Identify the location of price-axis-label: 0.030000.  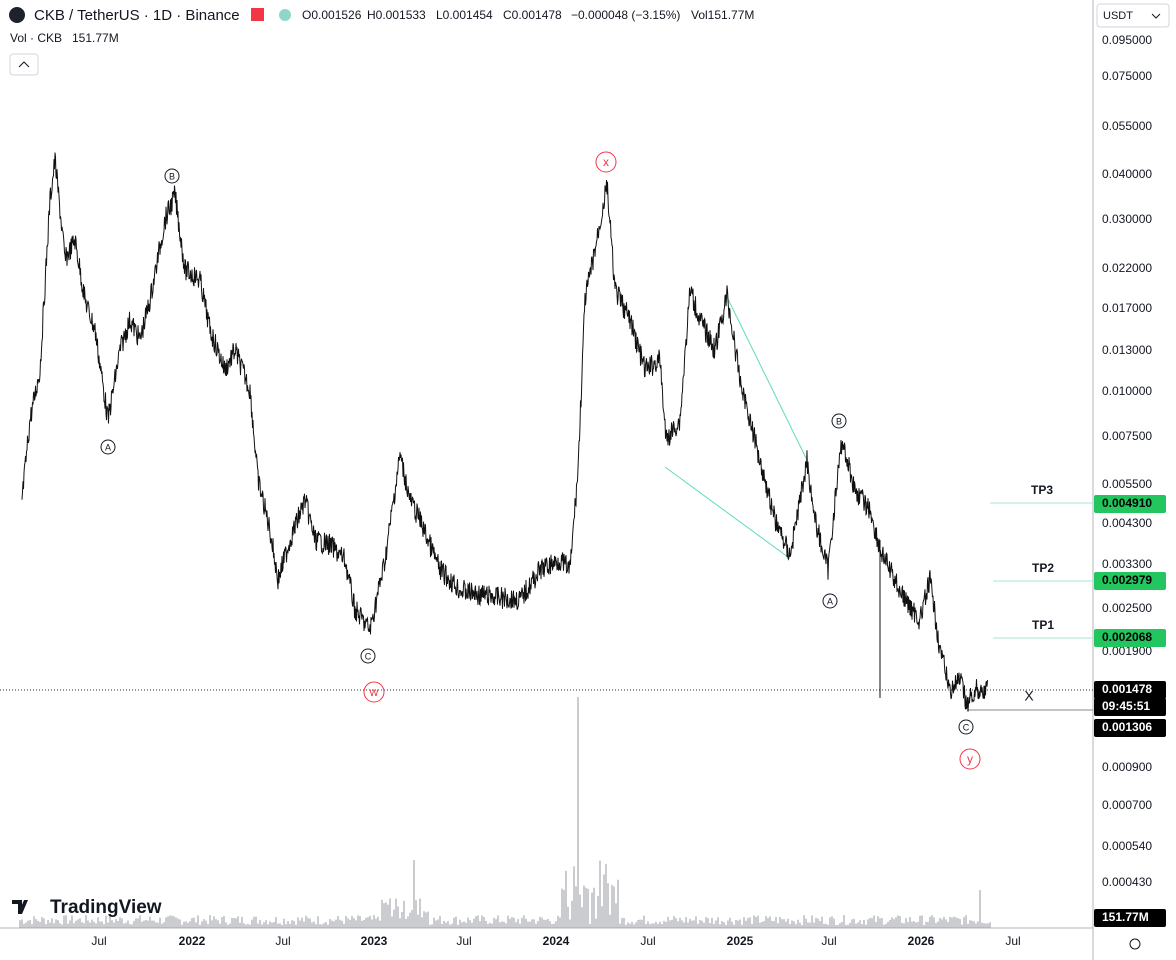
(1127, 219).